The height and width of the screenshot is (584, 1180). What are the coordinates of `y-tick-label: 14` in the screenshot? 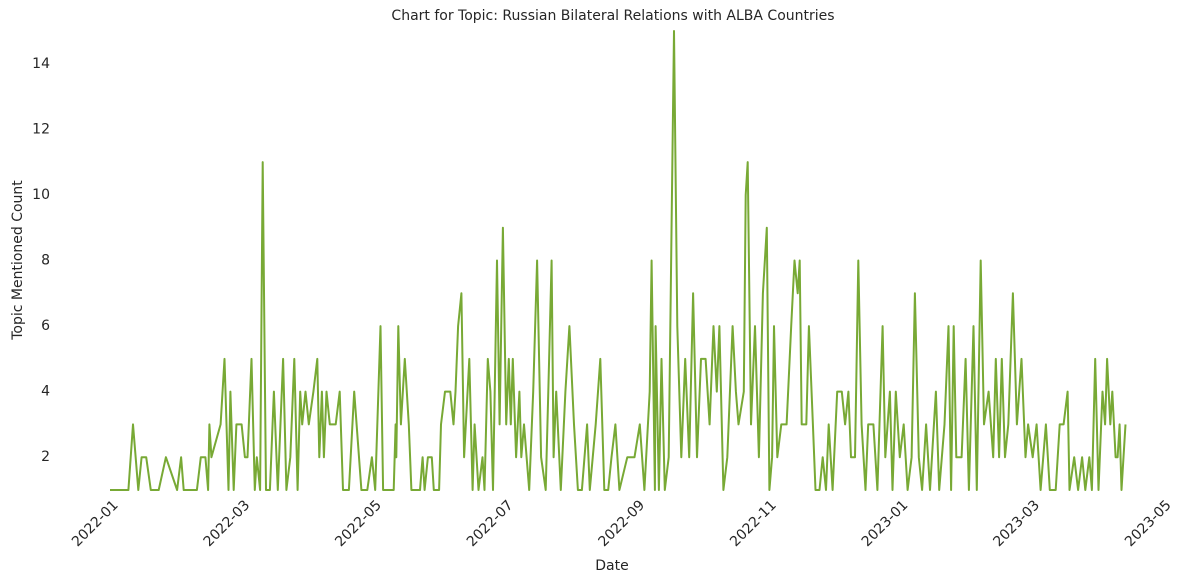 It's located at (41, 64).